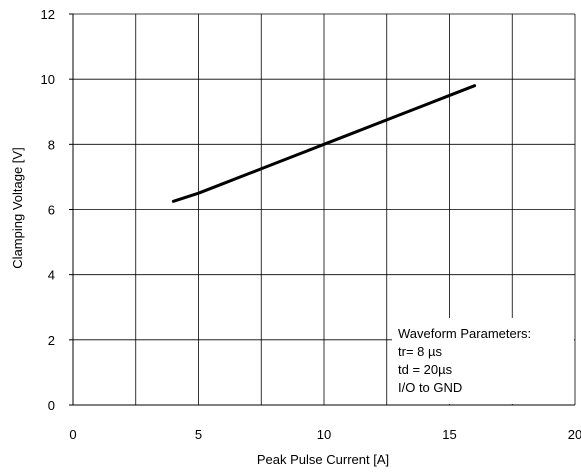 This screenshot has width=581, height=473. I want to click on x-tick-label: 0, so click(72, 434).